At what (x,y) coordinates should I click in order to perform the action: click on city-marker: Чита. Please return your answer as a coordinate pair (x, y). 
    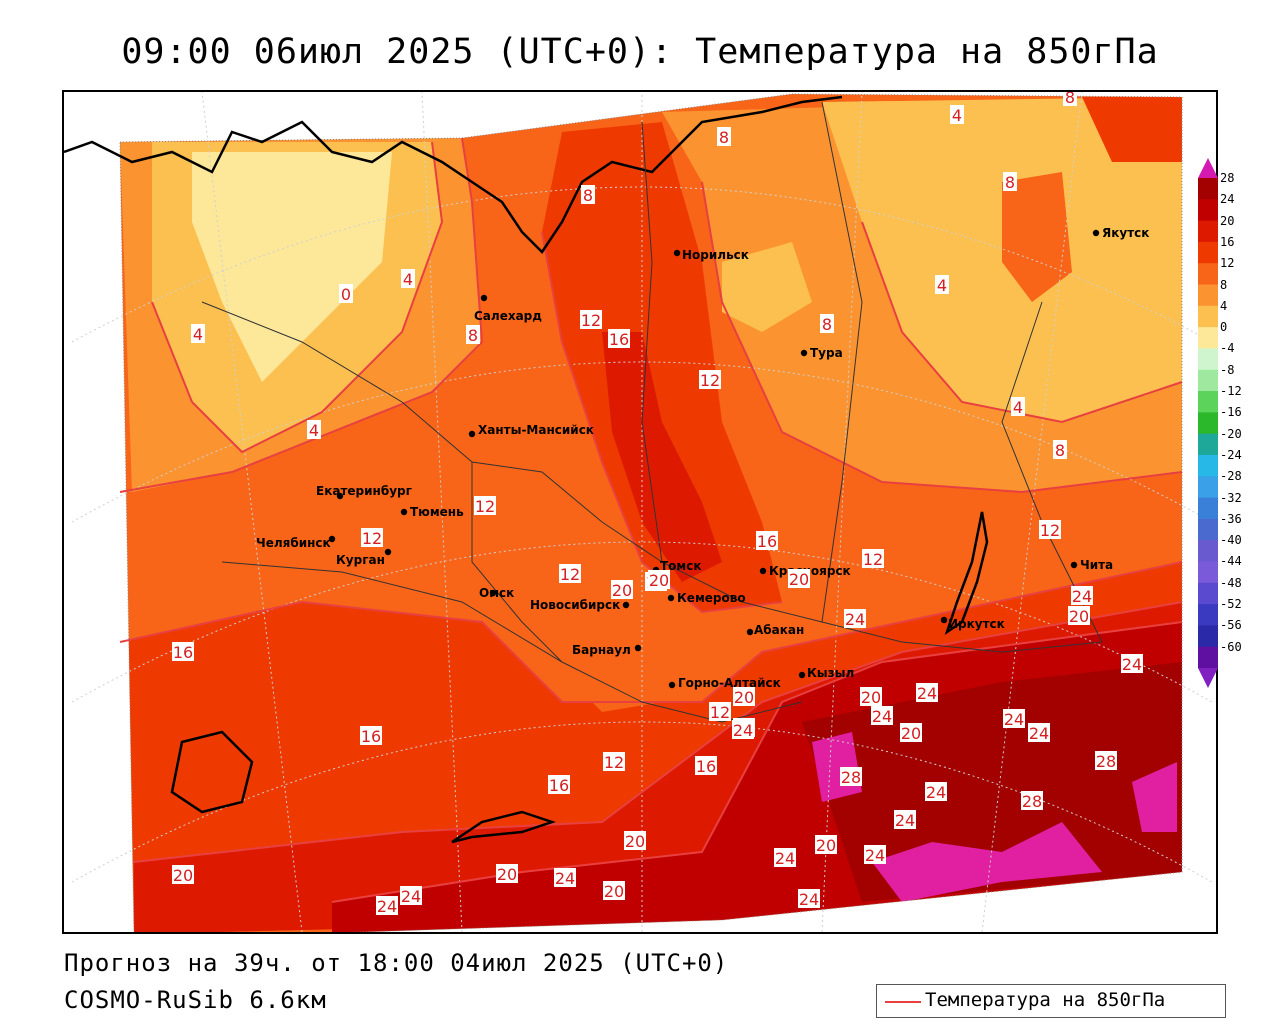
    Looking at the image, I should click on (1091, 565).